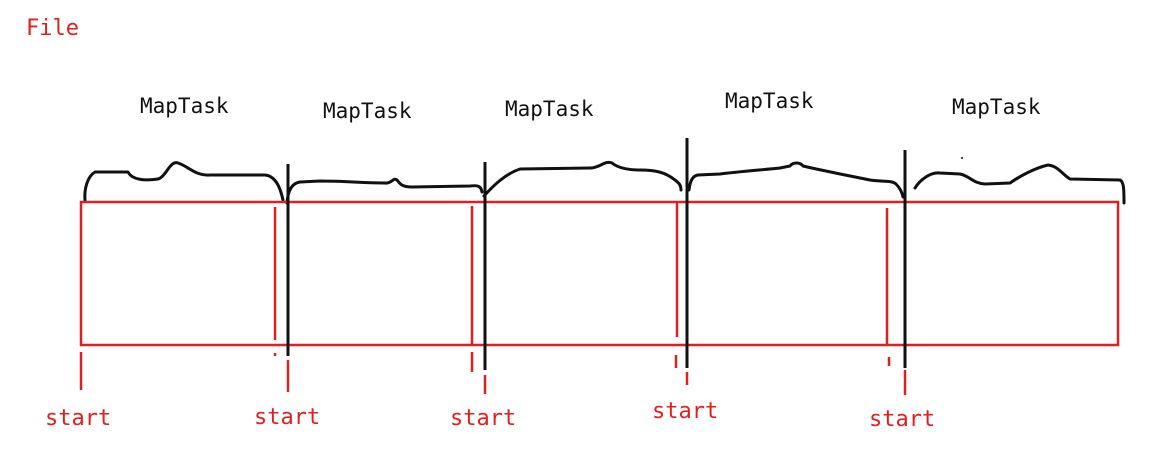  Describe the element at coordinates (996, 107) in the screenshot. I see `maptask-label-5: MapTask` at that location.